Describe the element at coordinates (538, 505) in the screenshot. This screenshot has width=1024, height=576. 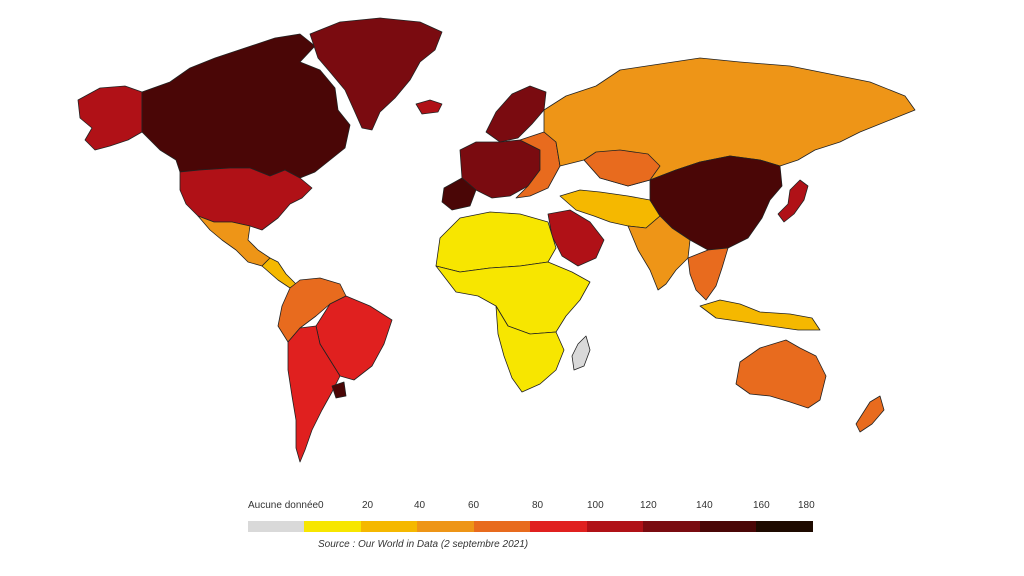
I see `legend-tick-label: 80` at that location.